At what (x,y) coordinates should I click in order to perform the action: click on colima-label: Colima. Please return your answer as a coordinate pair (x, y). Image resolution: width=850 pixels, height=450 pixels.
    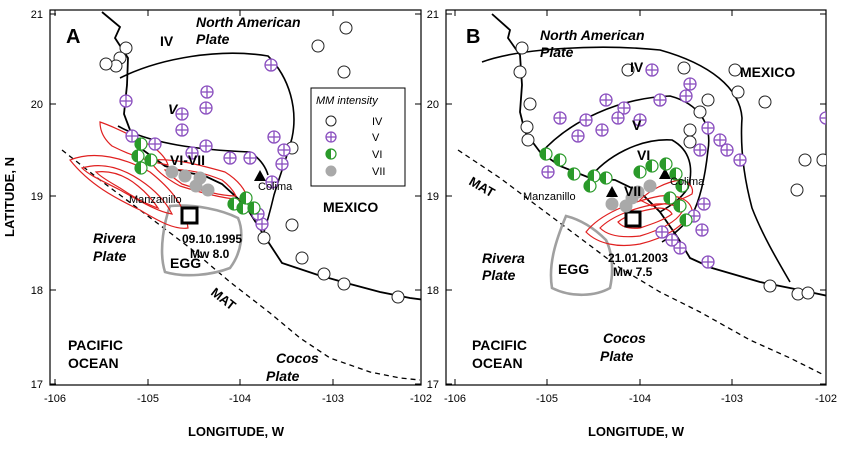
    Looking at the image, I should click on (687, 182).